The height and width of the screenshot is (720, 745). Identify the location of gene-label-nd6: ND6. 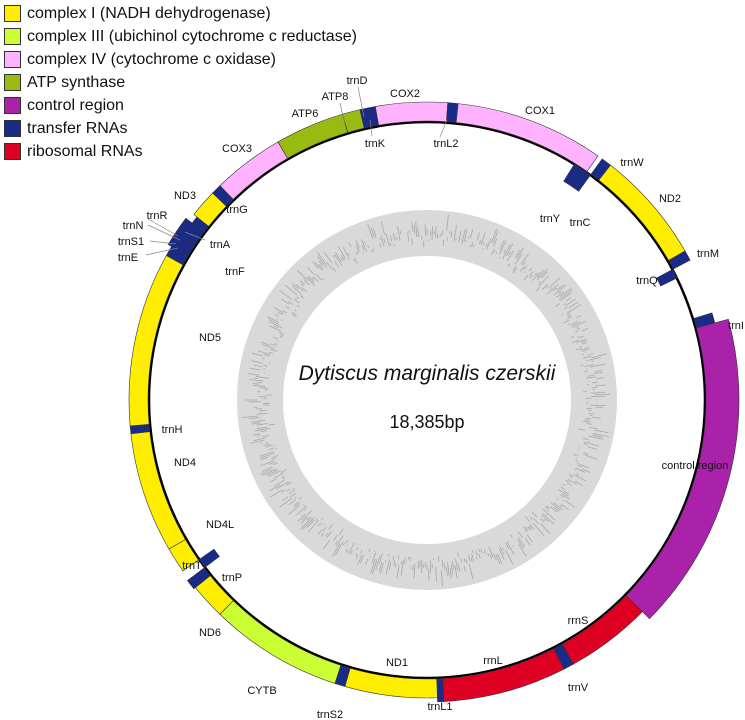
(210, 633).